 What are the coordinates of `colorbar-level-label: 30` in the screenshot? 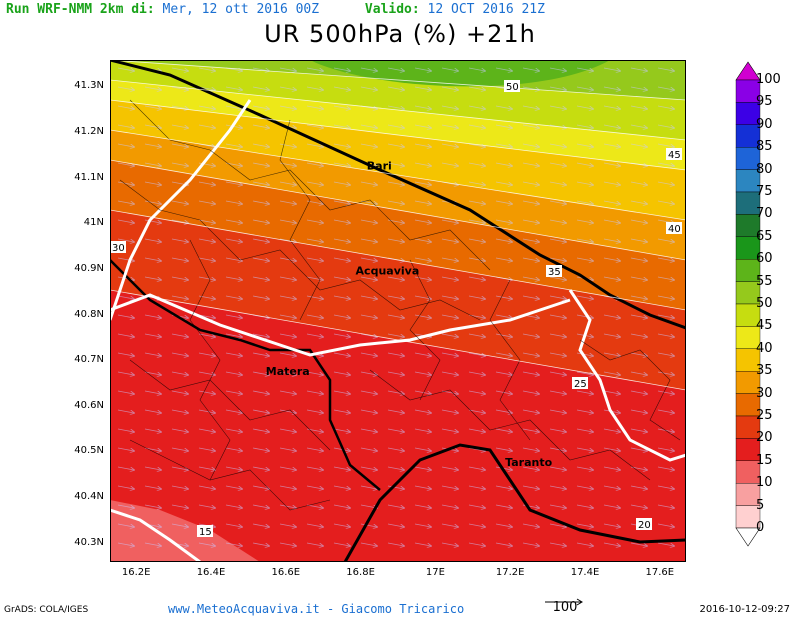 It's located at (764, 393).